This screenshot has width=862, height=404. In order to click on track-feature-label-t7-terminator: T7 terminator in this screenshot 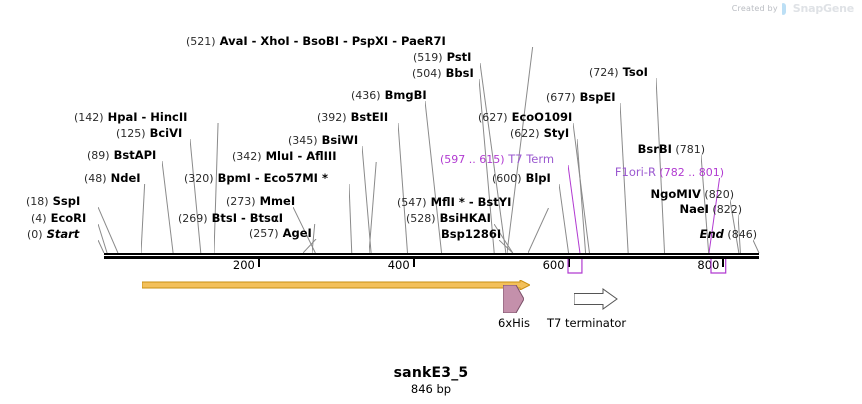, I will do `click(587, 323)`.